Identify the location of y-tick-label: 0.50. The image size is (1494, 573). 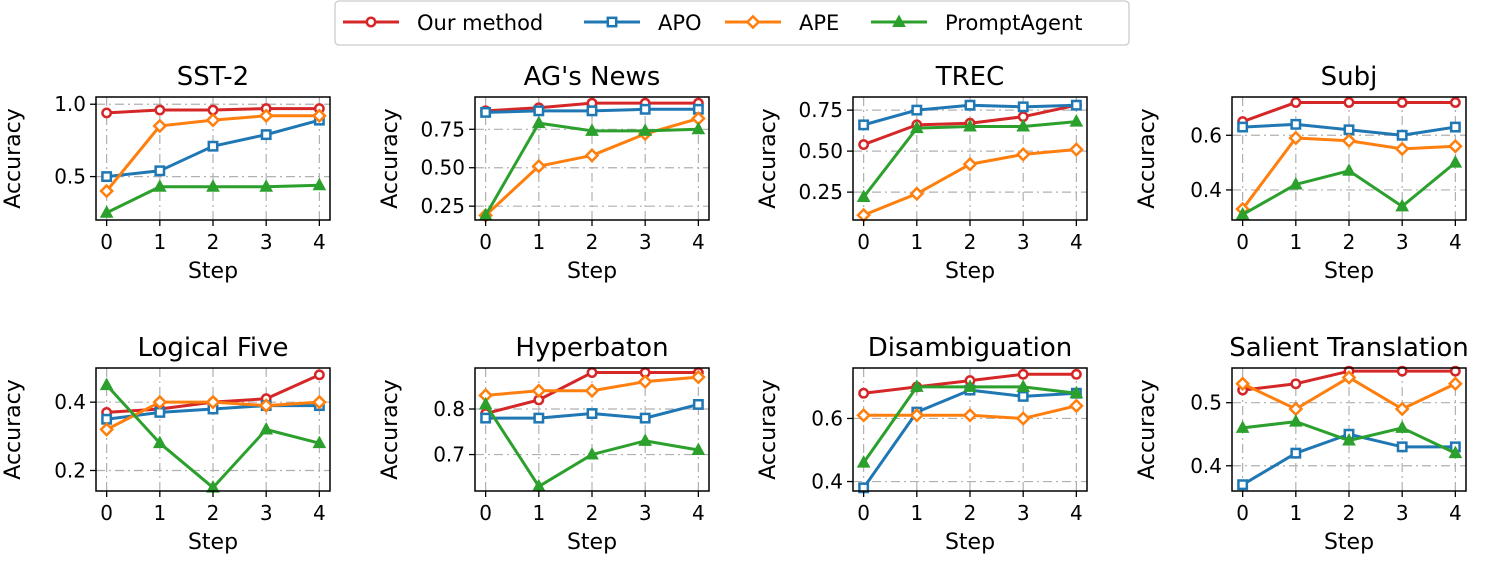
(442, 168).